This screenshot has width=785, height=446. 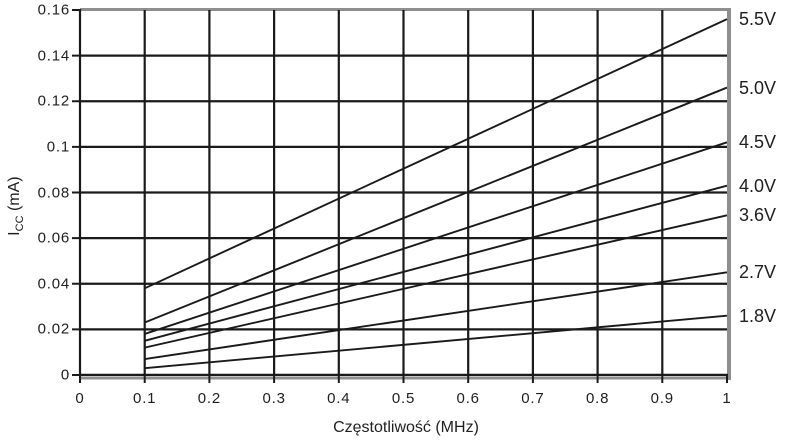 I want to click on x-tick-label: 0.6, so click(x=468, y=398).